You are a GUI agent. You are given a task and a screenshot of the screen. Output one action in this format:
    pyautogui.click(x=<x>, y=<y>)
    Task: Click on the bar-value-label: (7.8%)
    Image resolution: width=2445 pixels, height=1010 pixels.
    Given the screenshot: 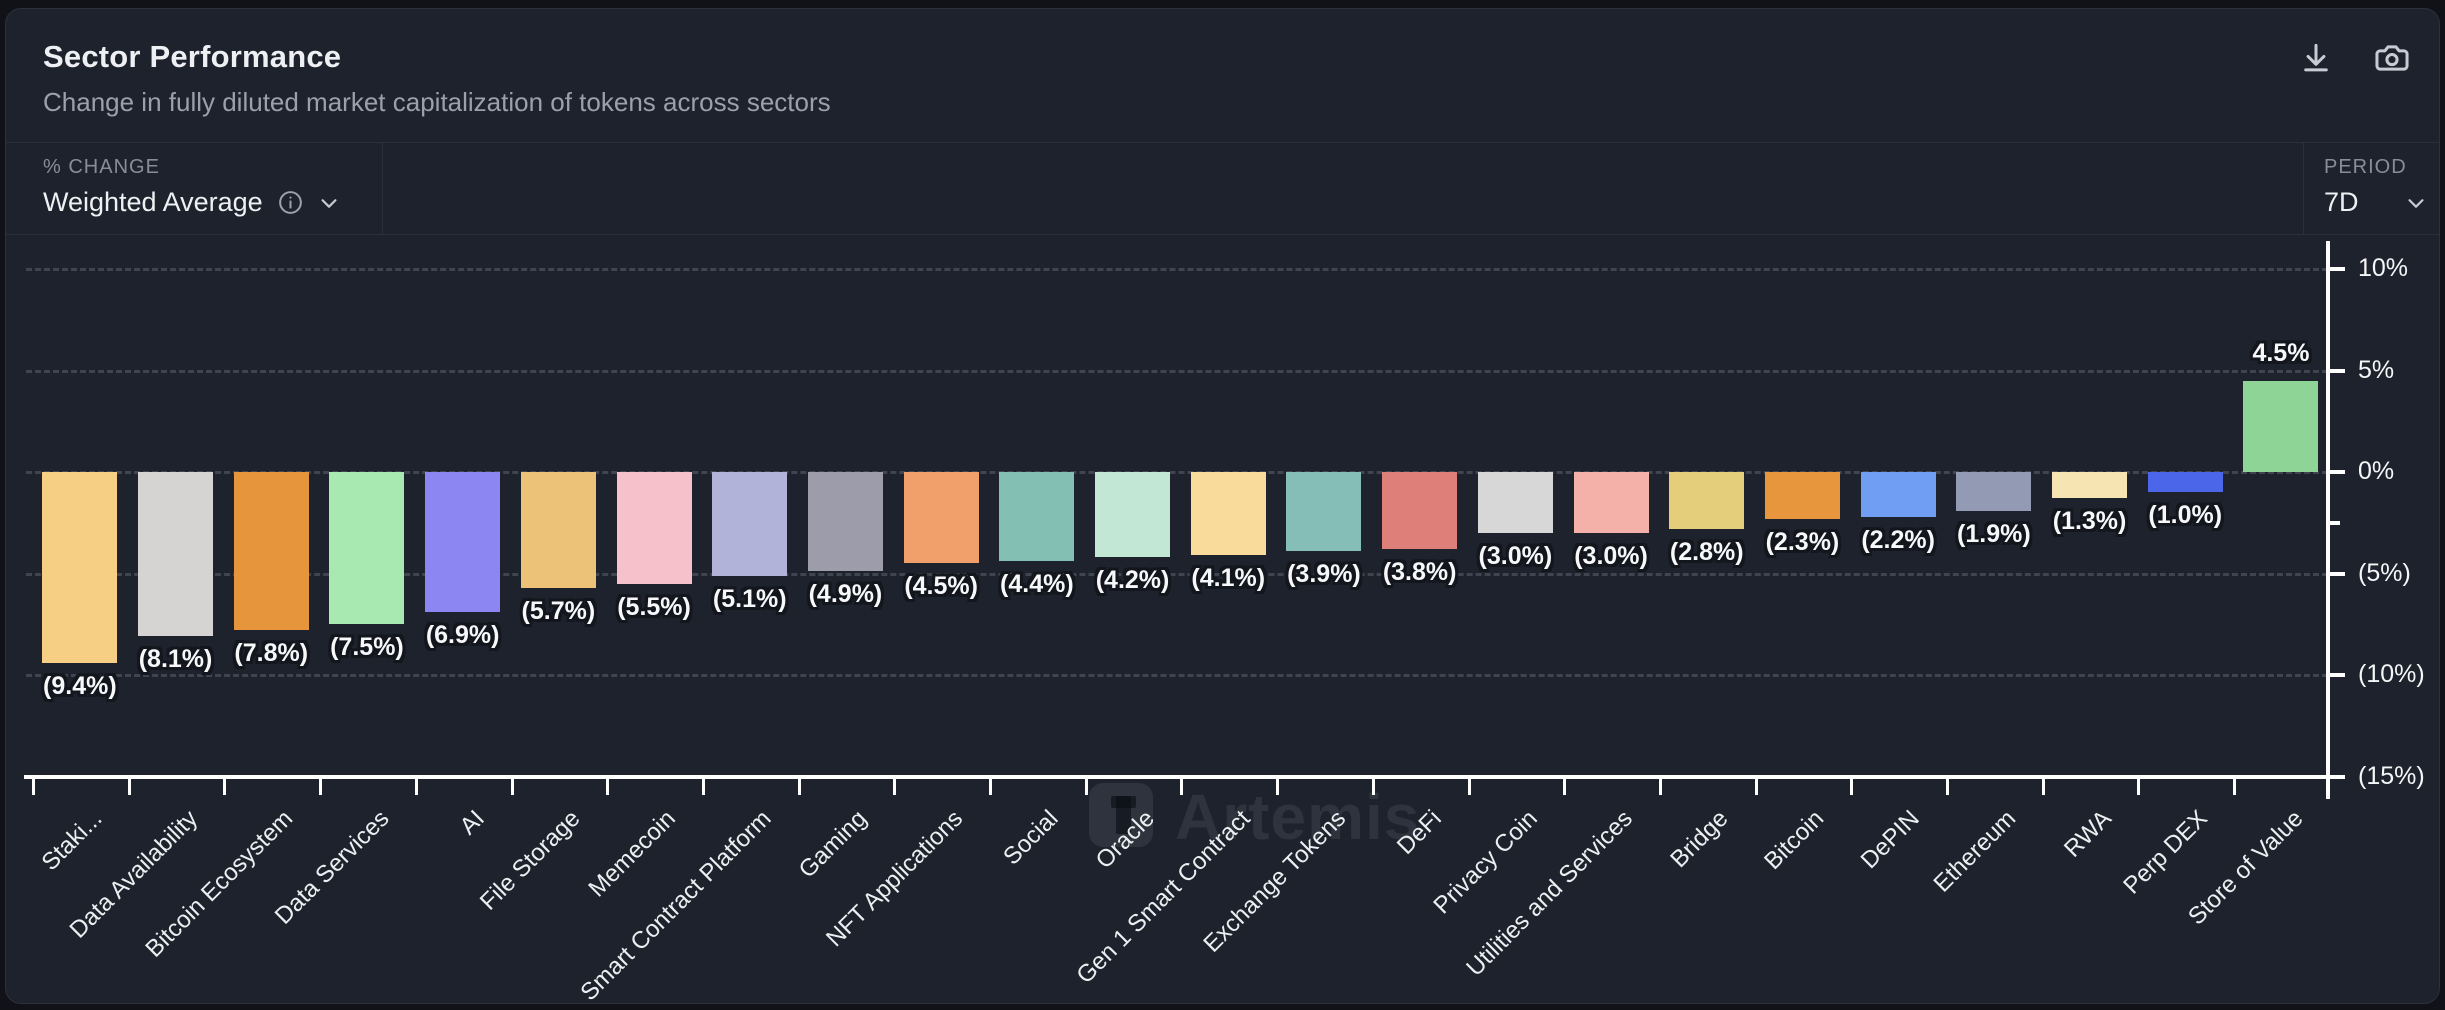 What is the action you would take?
    pyautogui.click(x=271, y=653)
    